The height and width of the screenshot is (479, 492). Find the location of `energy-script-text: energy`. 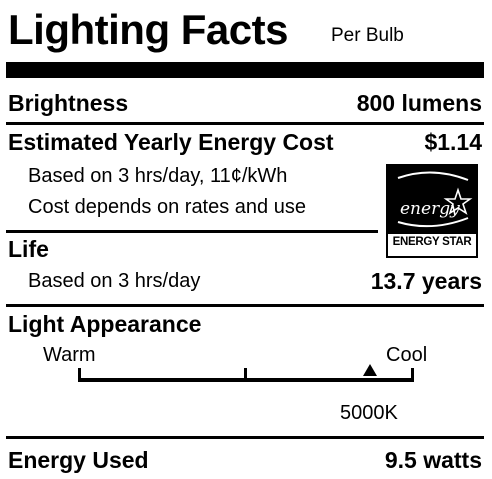

energy-script-text: energy is located at coordinates (430, 209).